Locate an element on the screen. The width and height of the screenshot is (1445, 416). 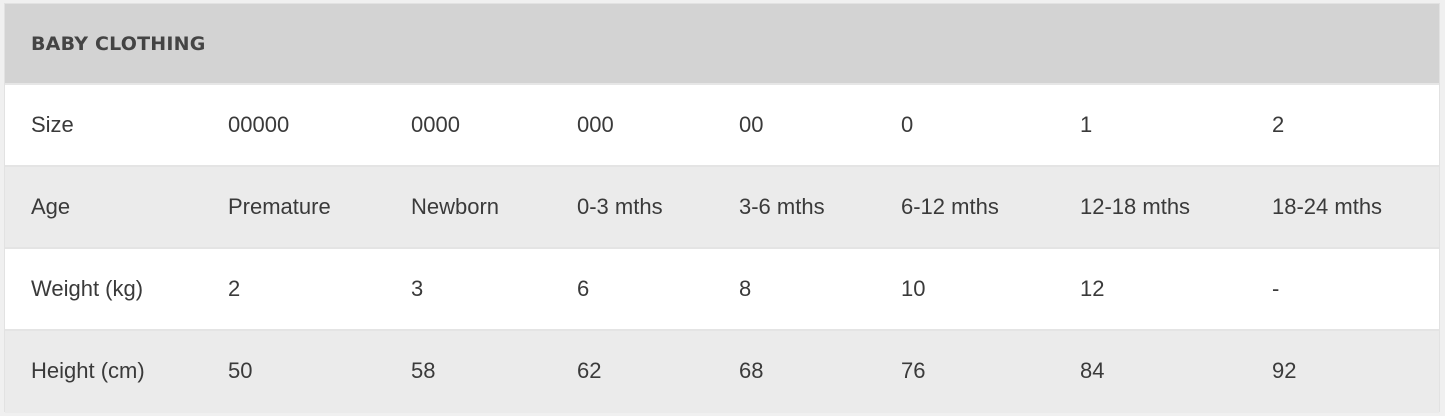
table-cell: 50 is located at coordinates (240, 370).